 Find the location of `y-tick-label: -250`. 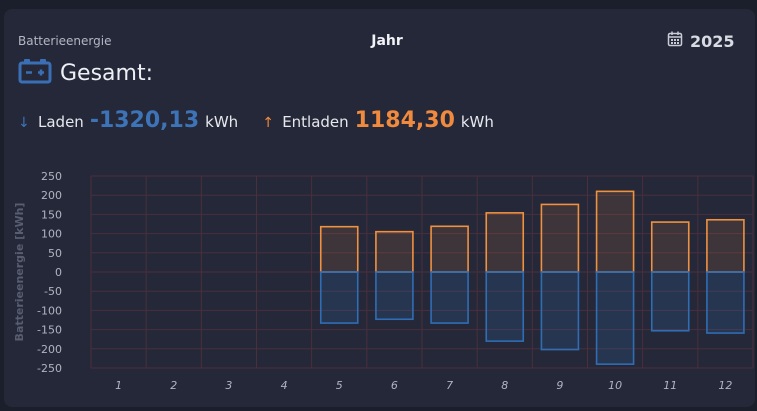

y-tick-label: -250 is located at coordinates (49, 368).